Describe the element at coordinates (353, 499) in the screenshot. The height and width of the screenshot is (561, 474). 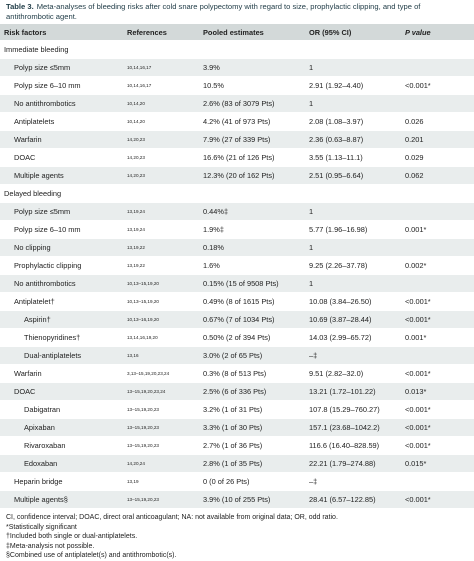
I see `table-cell: 28.41 (6.57–122.85)` at that location.